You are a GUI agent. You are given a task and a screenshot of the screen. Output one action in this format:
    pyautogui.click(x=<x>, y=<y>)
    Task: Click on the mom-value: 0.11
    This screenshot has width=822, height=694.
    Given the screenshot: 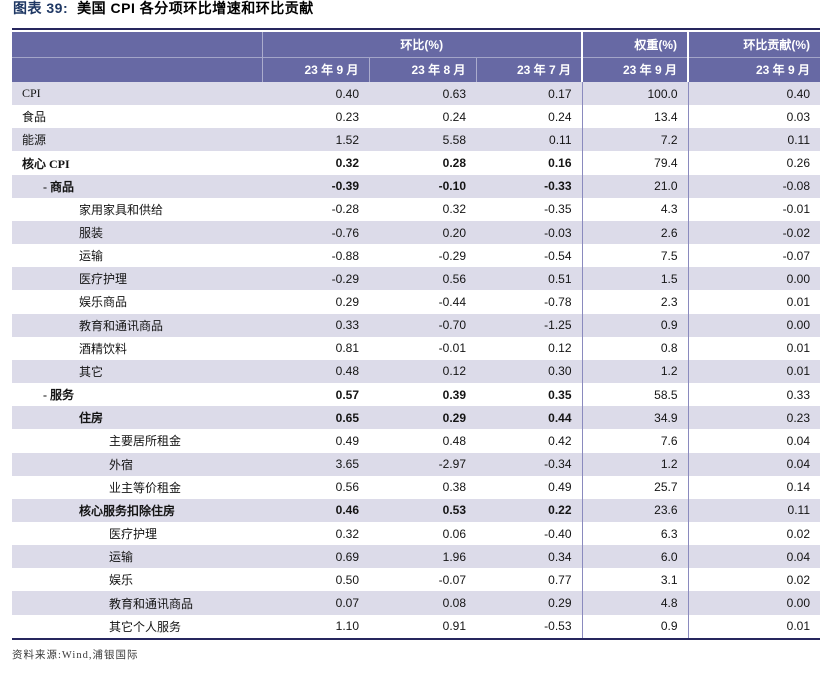 What is the action you would take?
    pyautogui.click(x=529, y=140)
    